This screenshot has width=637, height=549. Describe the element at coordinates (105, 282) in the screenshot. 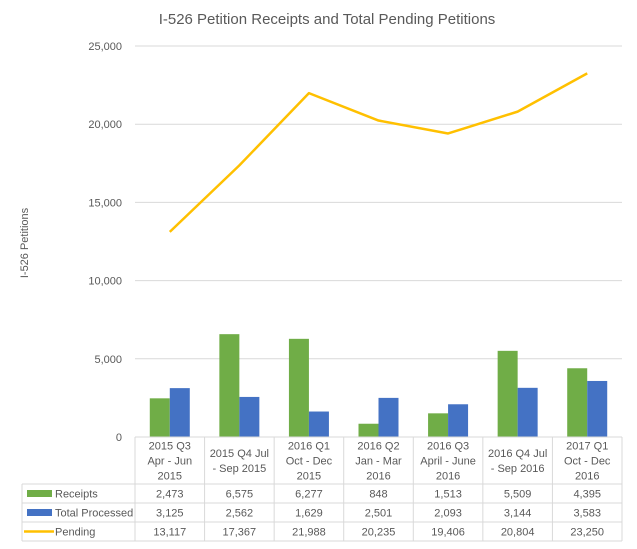

I see `y-tick-label: 10,000` at that location.